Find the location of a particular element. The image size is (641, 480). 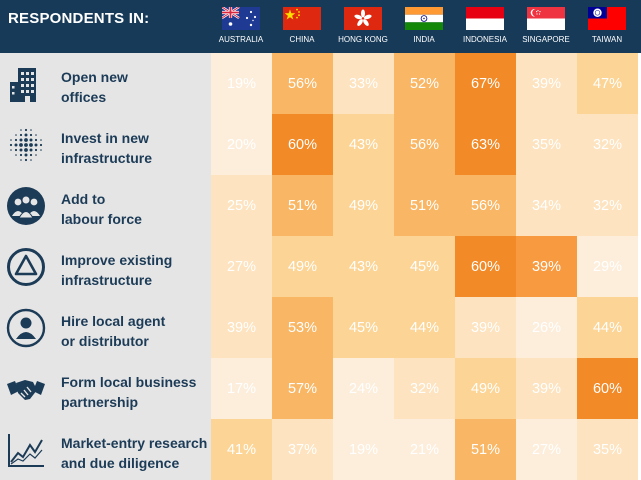

row-label-text: Open new offices is located at coordinates (135, 87).